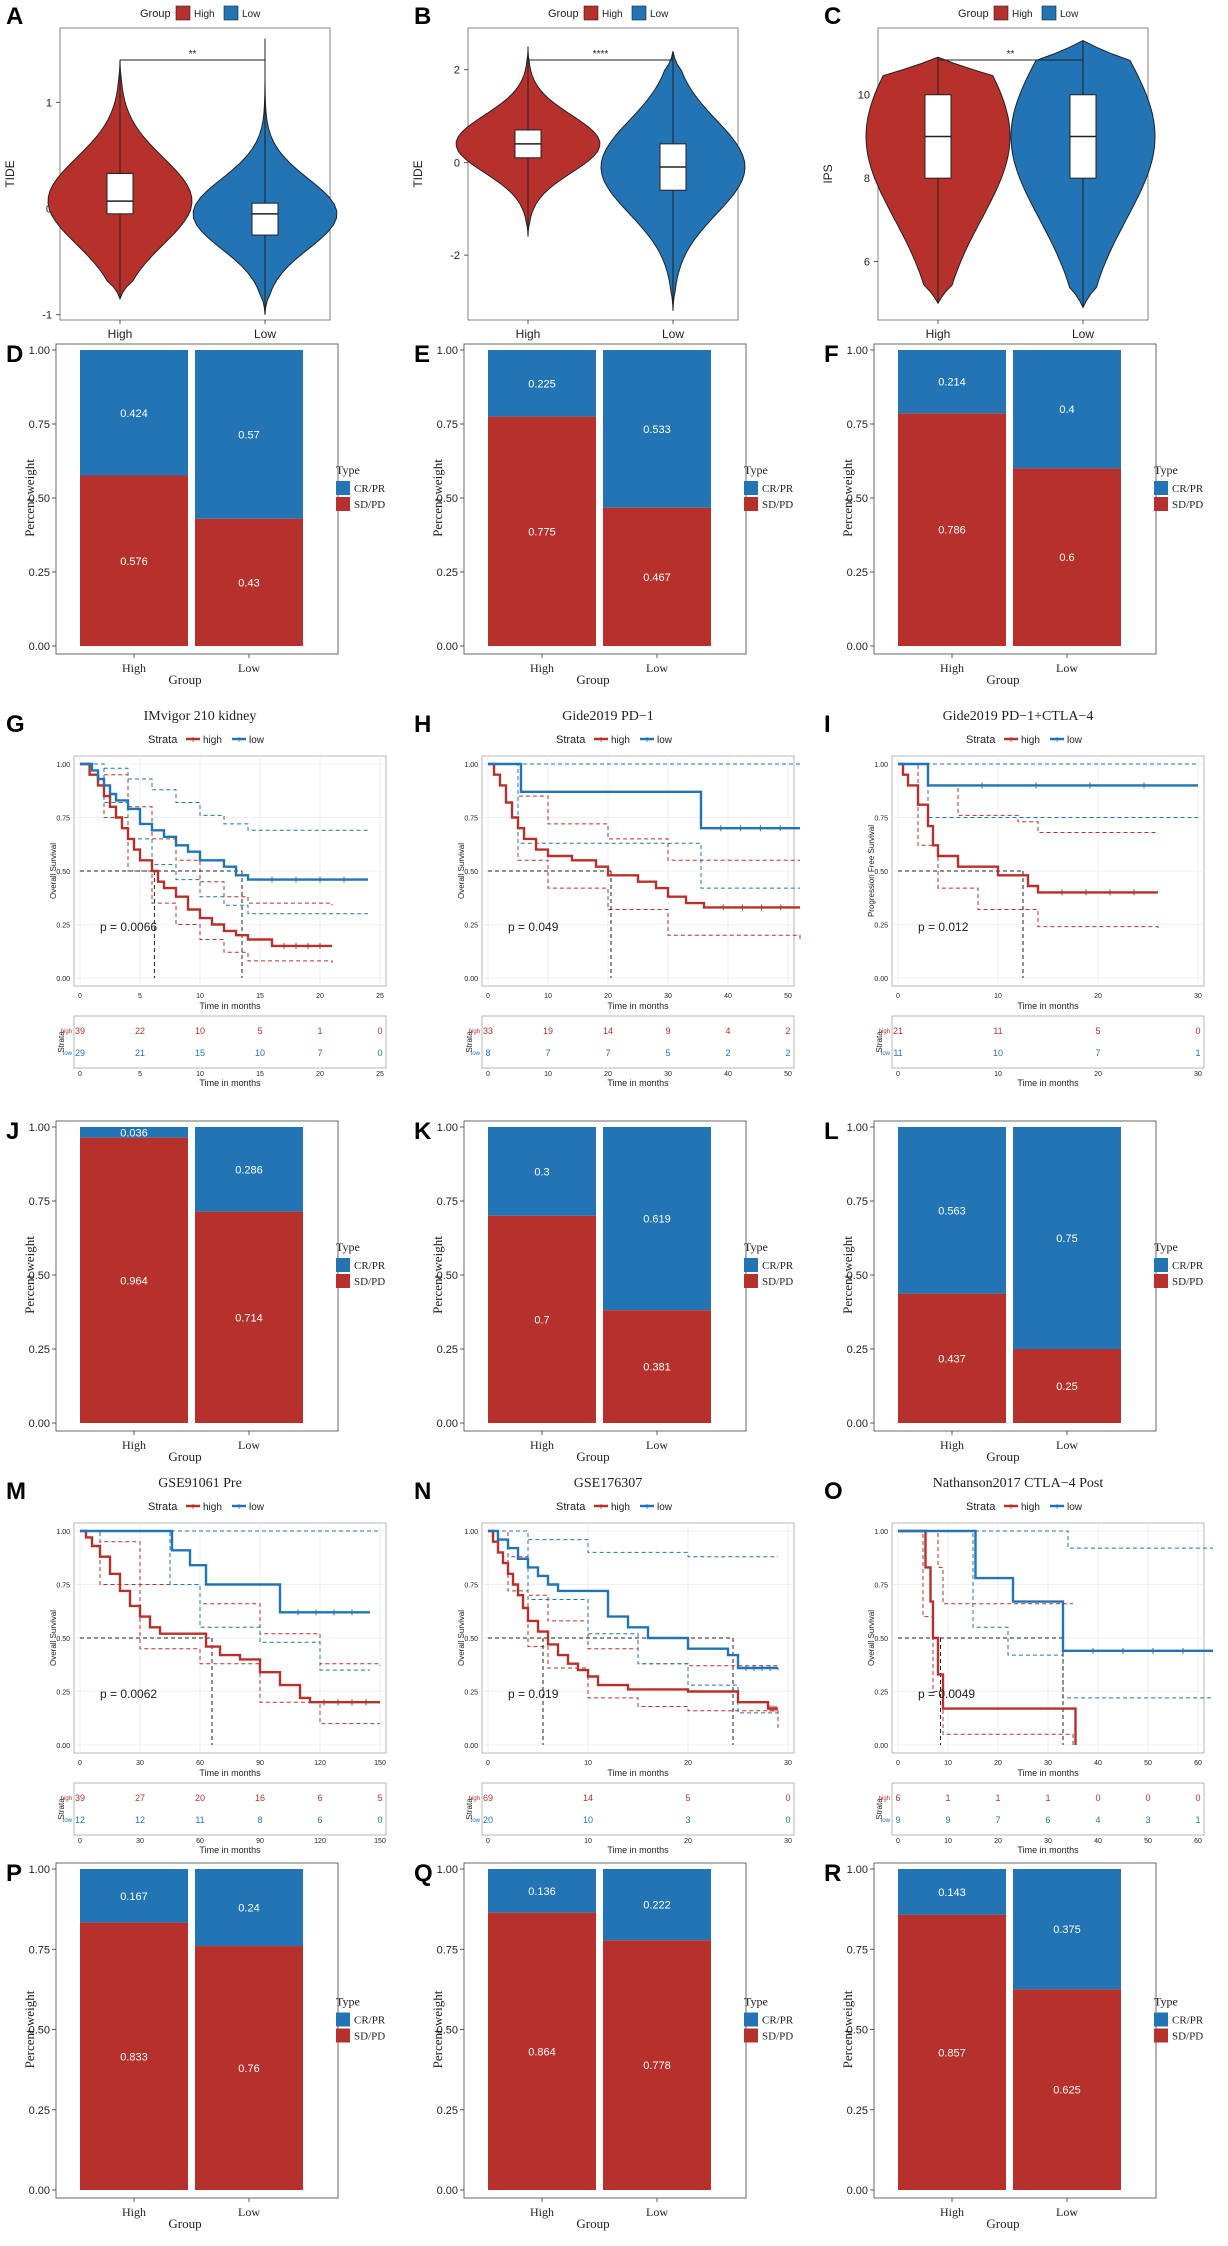 The height and width of the screenshot is (2246, 1228). What do you see at coordinates (788, 1074) in the screenshot?
I see `risk-x-tick-label: 50` at bounding box center [788, 1074].